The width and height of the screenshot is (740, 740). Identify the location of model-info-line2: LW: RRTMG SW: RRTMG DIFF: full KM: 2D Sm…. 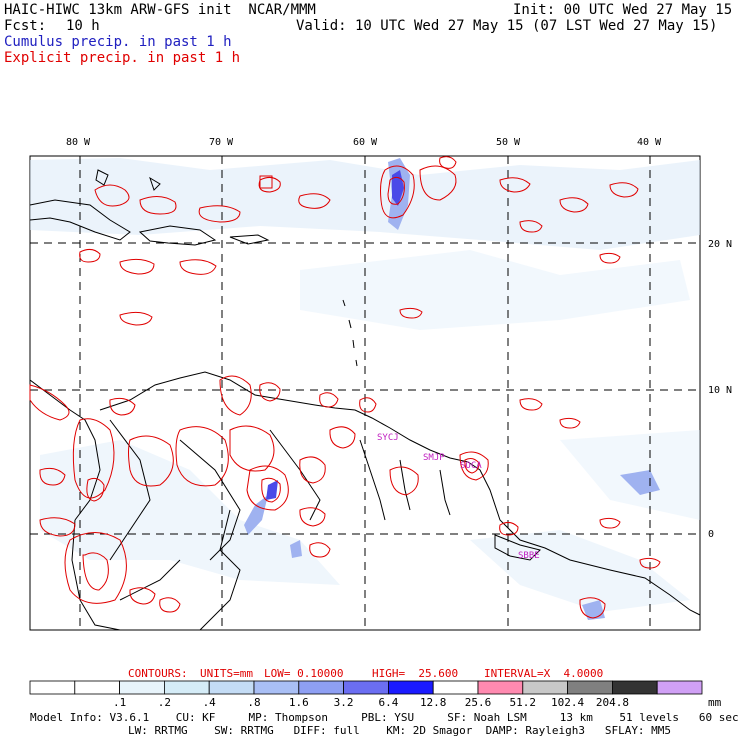
(400, 730).